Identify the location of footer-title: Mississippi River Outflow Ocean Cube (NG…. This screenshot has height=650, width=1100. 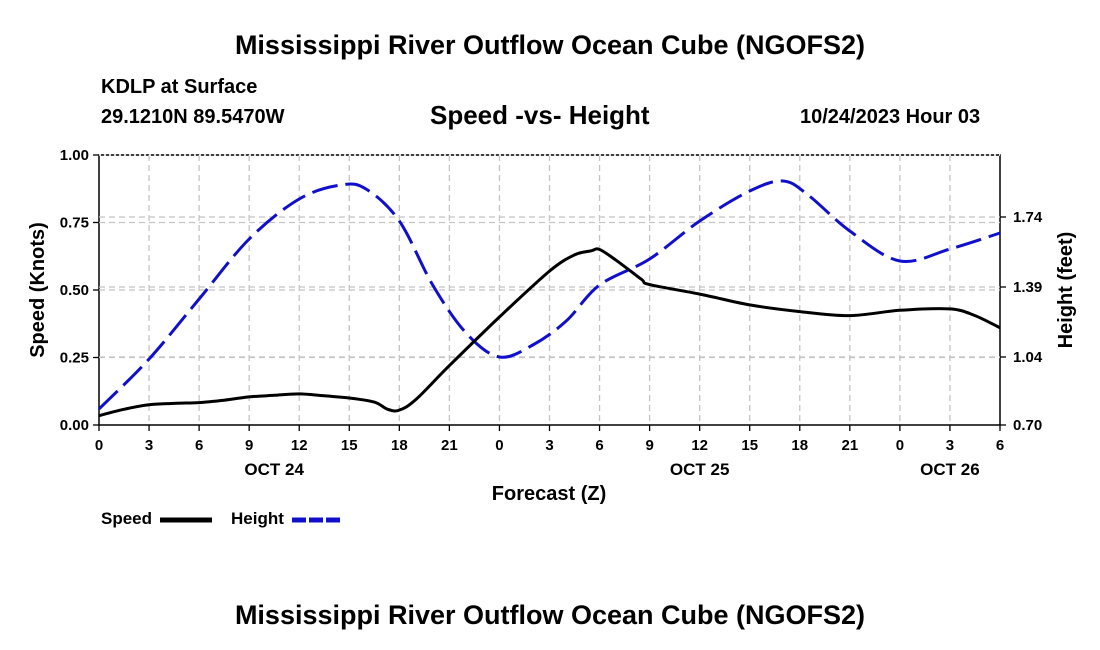
(550, 615).